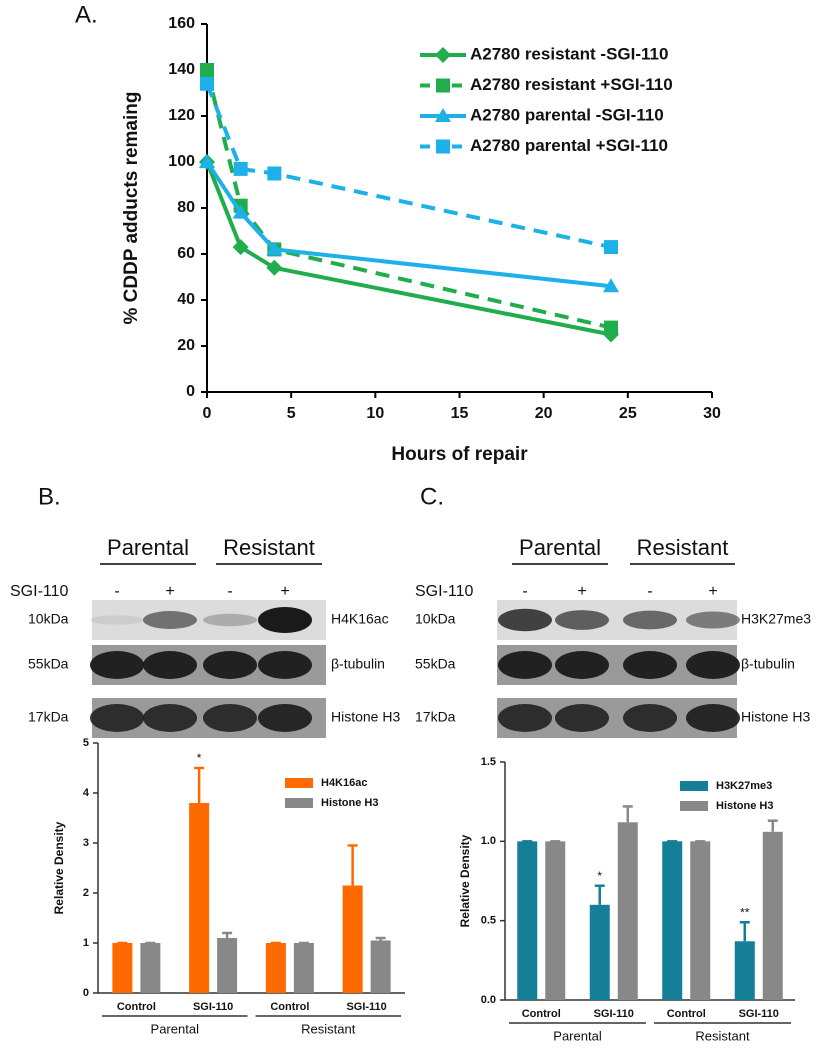 Image resolution: width=826 pixels, height=1050 pixels. Describe the element at coordinates (432, 496) in the screenshot. I see `panel-label: C.` at that location.